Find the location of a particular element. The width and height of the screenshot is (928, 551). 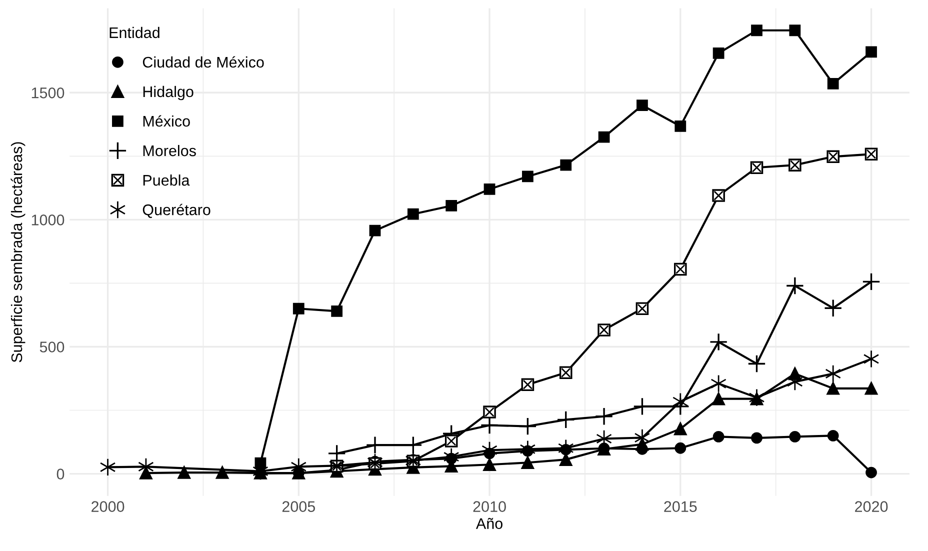

y-tick-label: 0 is located at coordinates (60, 474).